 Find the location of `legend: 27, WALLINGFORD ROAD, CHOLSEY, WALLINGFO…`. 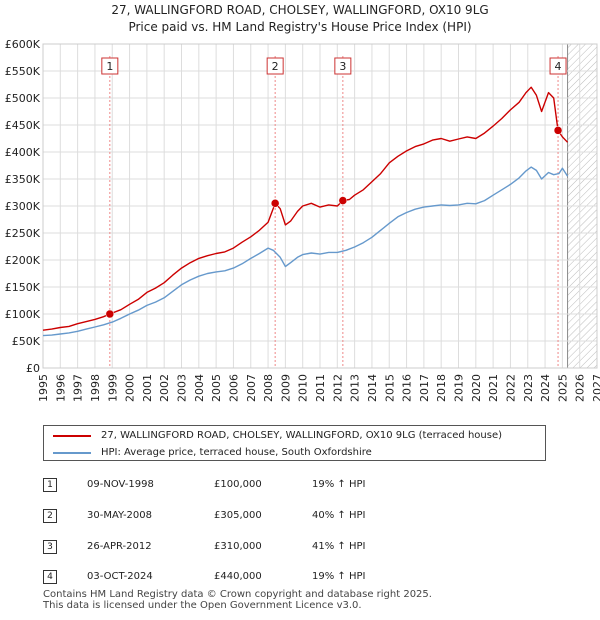

legend: 27, WALLINGFORD ROAD, CHOLSEY, WALLINGFO… is located at coordinates (294, 443).